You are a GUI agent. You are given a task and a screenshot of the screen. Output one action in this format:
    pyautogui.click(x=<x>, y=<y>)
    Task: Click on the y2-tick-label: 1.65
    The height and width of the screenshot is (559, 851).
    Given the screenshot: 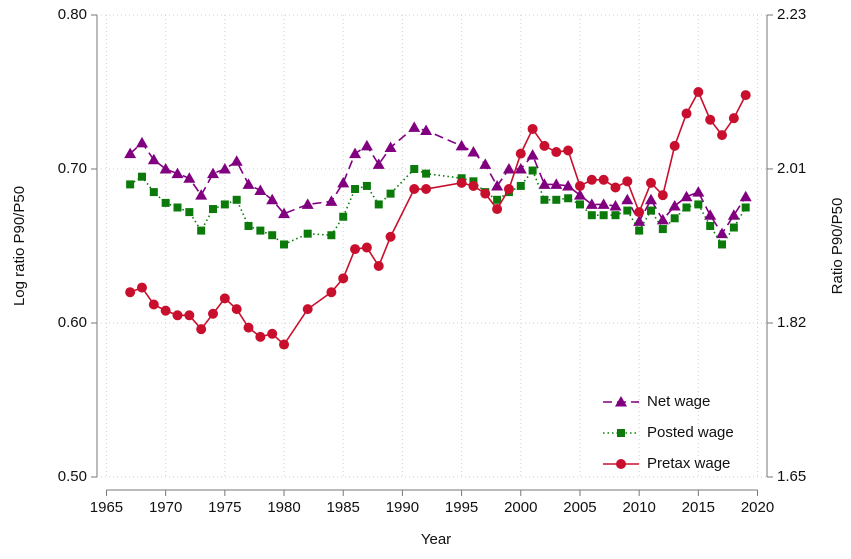 What is the action you would take?
    pyautogui.click(x=791, y=476)
    